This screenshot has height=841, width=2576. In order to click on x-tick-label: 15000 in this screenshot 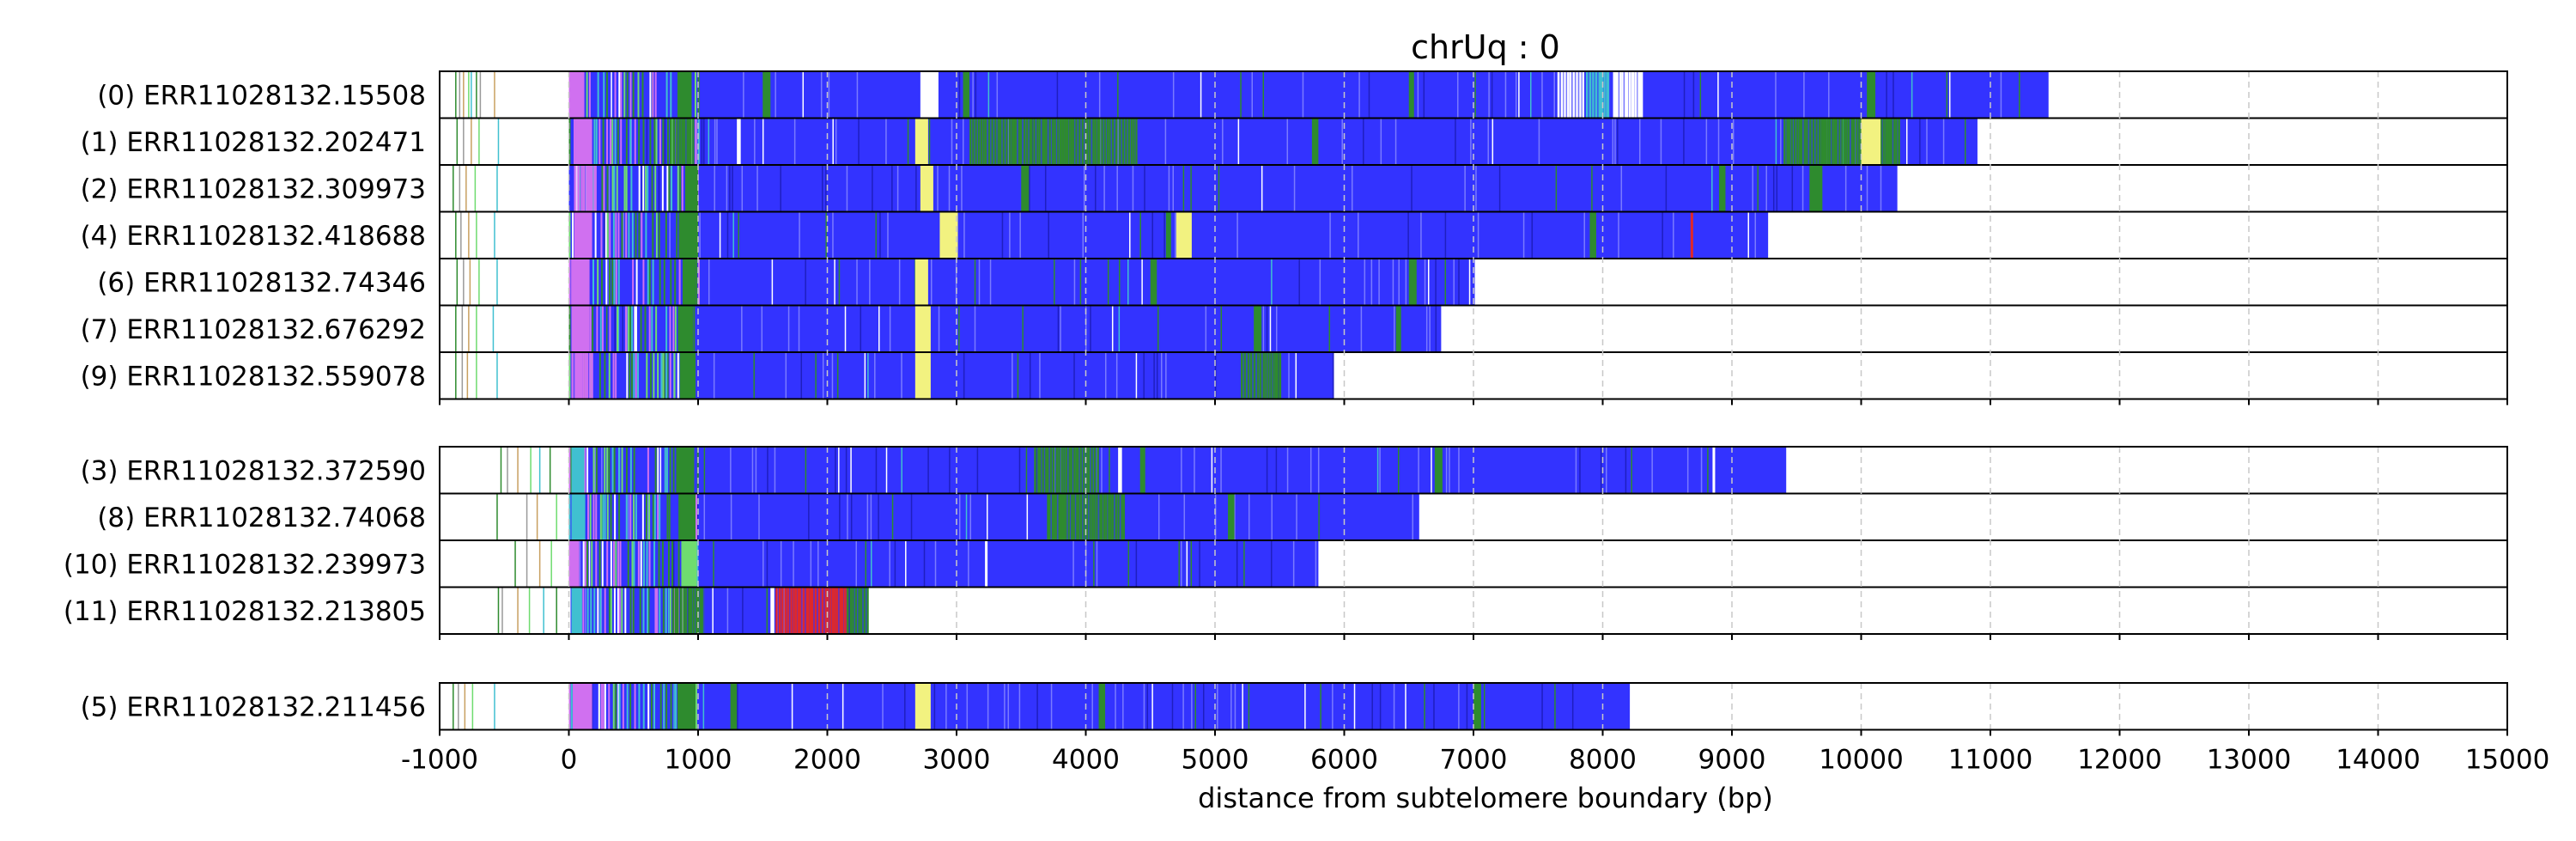, I will do `click(2507, 761)`.